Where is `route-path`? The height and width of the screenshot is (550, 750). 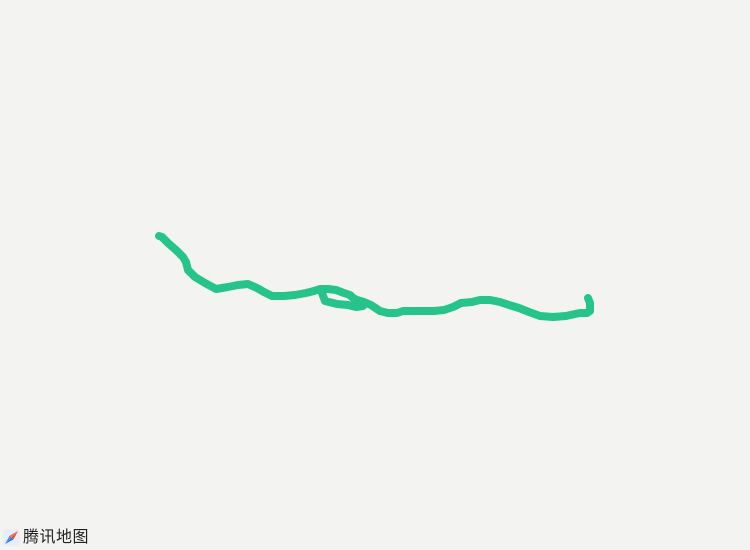
route-path is located at coordinates (374, 276).